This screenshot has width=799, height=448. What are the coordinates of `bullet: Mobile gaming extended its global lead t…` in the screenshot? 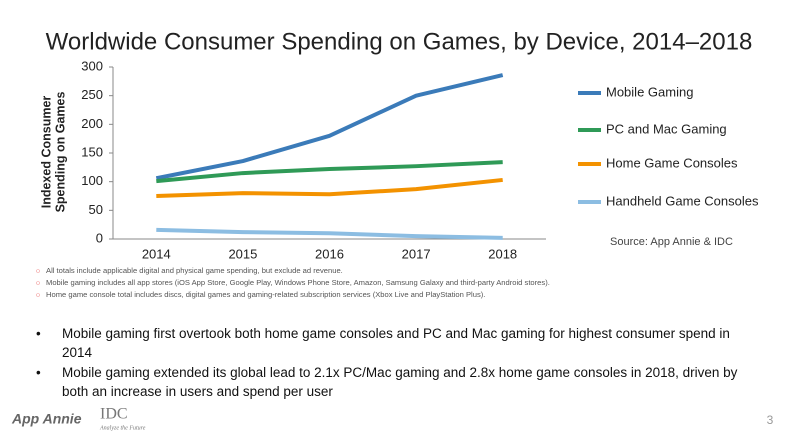 It's located at (395, 382).